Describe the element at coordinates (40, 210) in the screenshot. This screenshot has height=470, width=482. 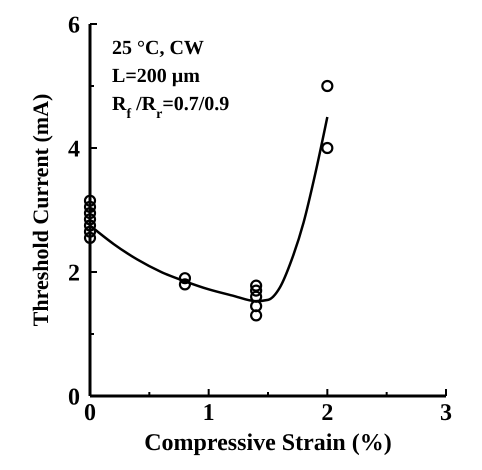
I see `y-axis-title: Threshold Current (mA)` at that location.